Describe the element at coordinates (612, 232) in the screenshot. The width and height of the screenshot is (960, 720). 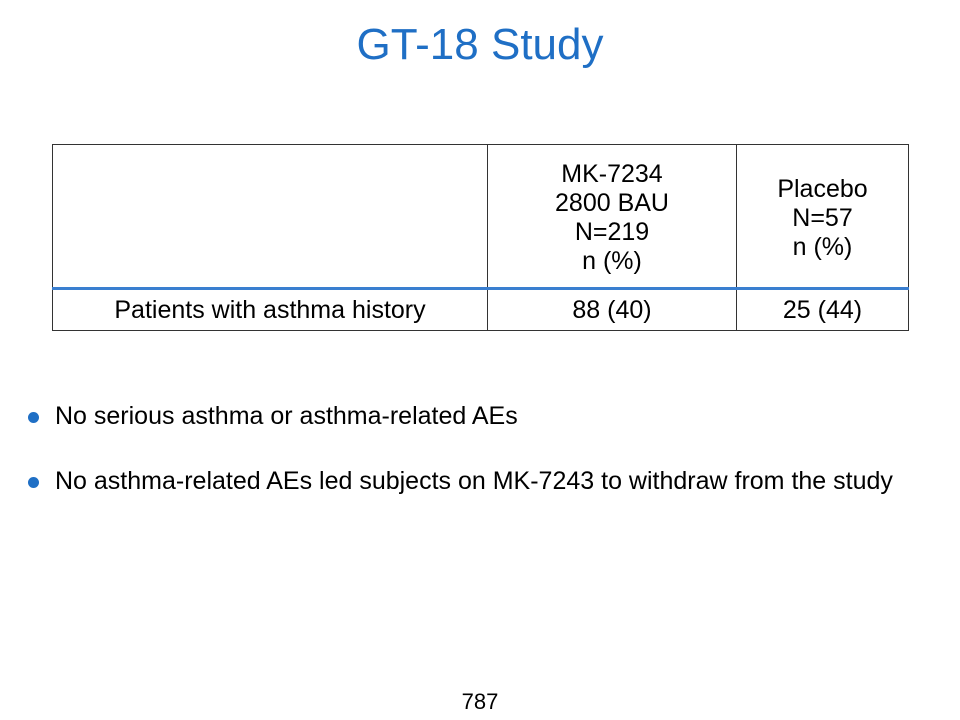
I see `header-line: N=219` at that location.